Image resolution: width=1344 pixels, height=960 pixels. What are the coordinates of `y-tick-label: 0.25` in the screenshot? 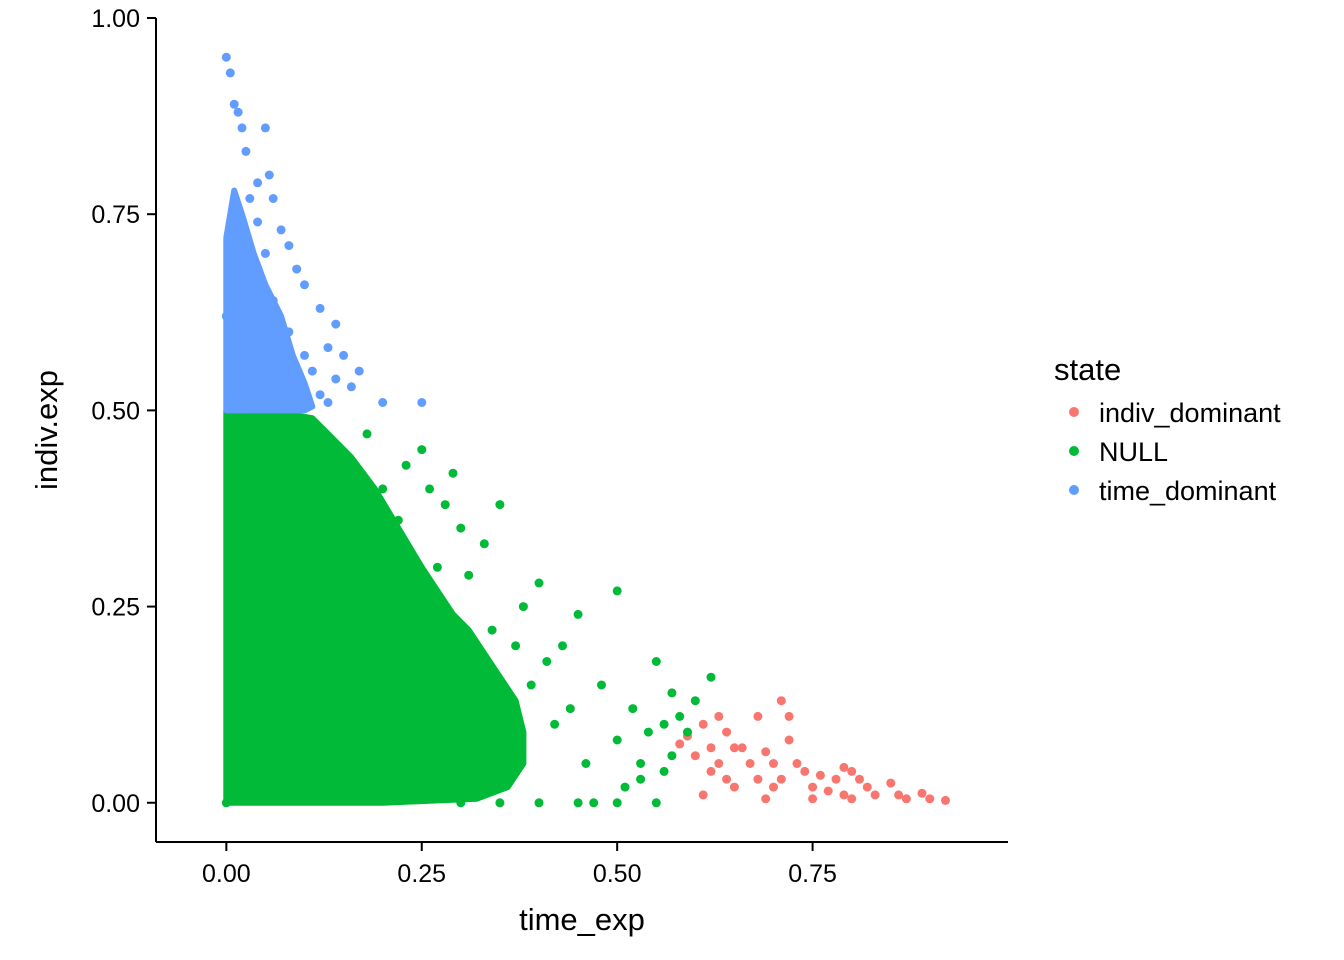 It's located at (115, 608).